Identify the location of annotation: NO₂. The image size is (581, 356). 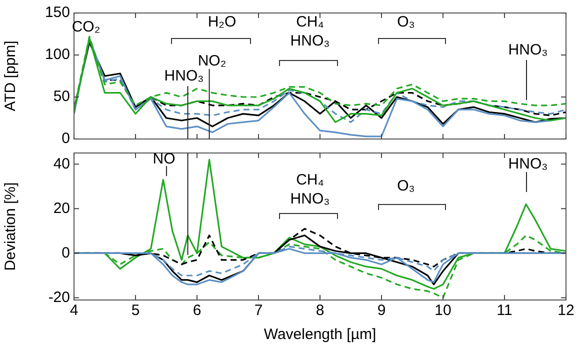
(212, 61).